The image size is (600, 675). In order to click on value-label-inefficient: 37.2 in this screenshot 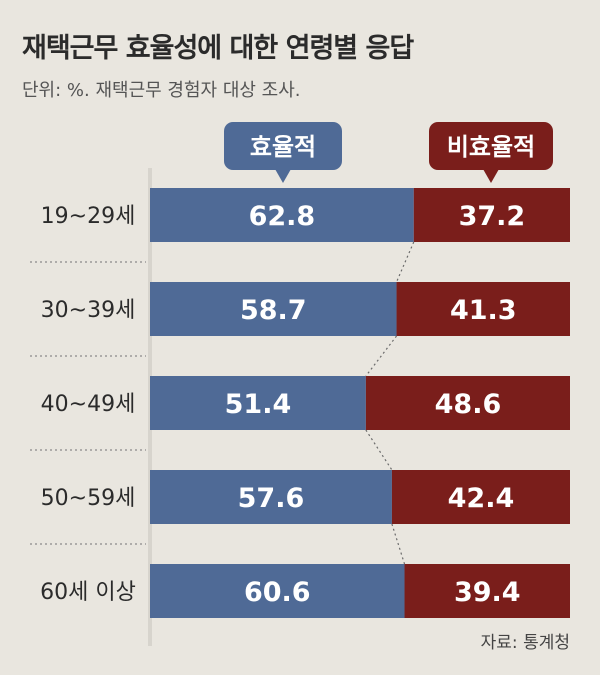, I will do `click(492, 216)`.